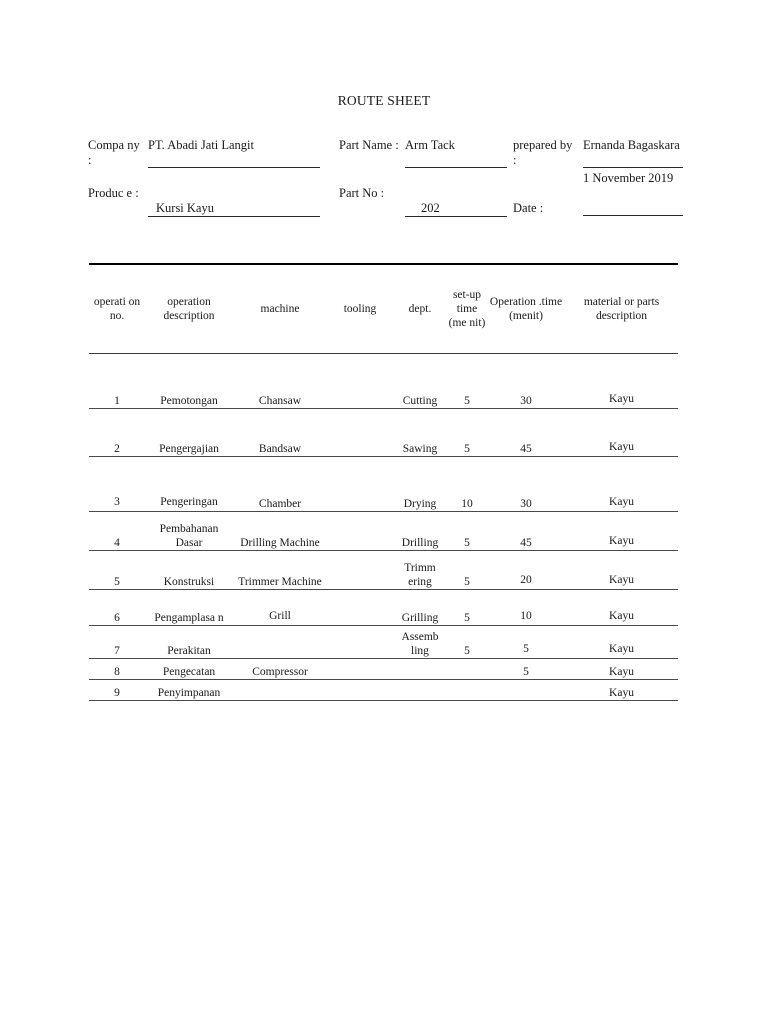 Image resolution: width=768 pixels, height=1024 pixels. Describe the element at coordinates (526, 690) in the screenshot. I see `cell-operation-time` at that location.